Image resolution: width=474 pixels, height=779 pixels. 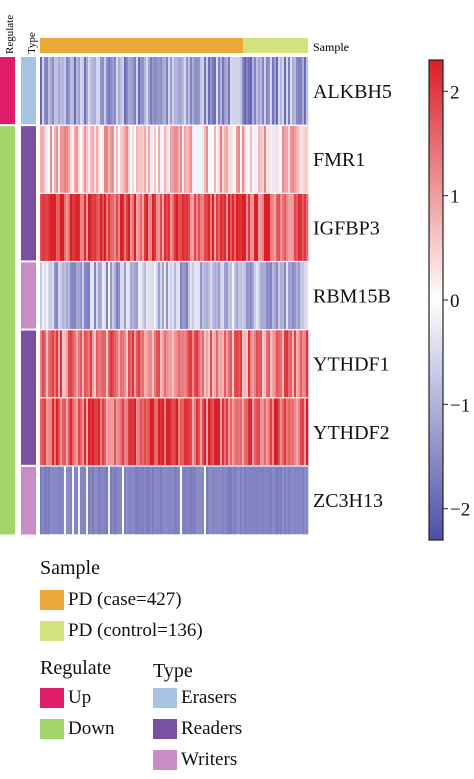 I want to click on legend-type-title: Type, so click(x=173, y=671).